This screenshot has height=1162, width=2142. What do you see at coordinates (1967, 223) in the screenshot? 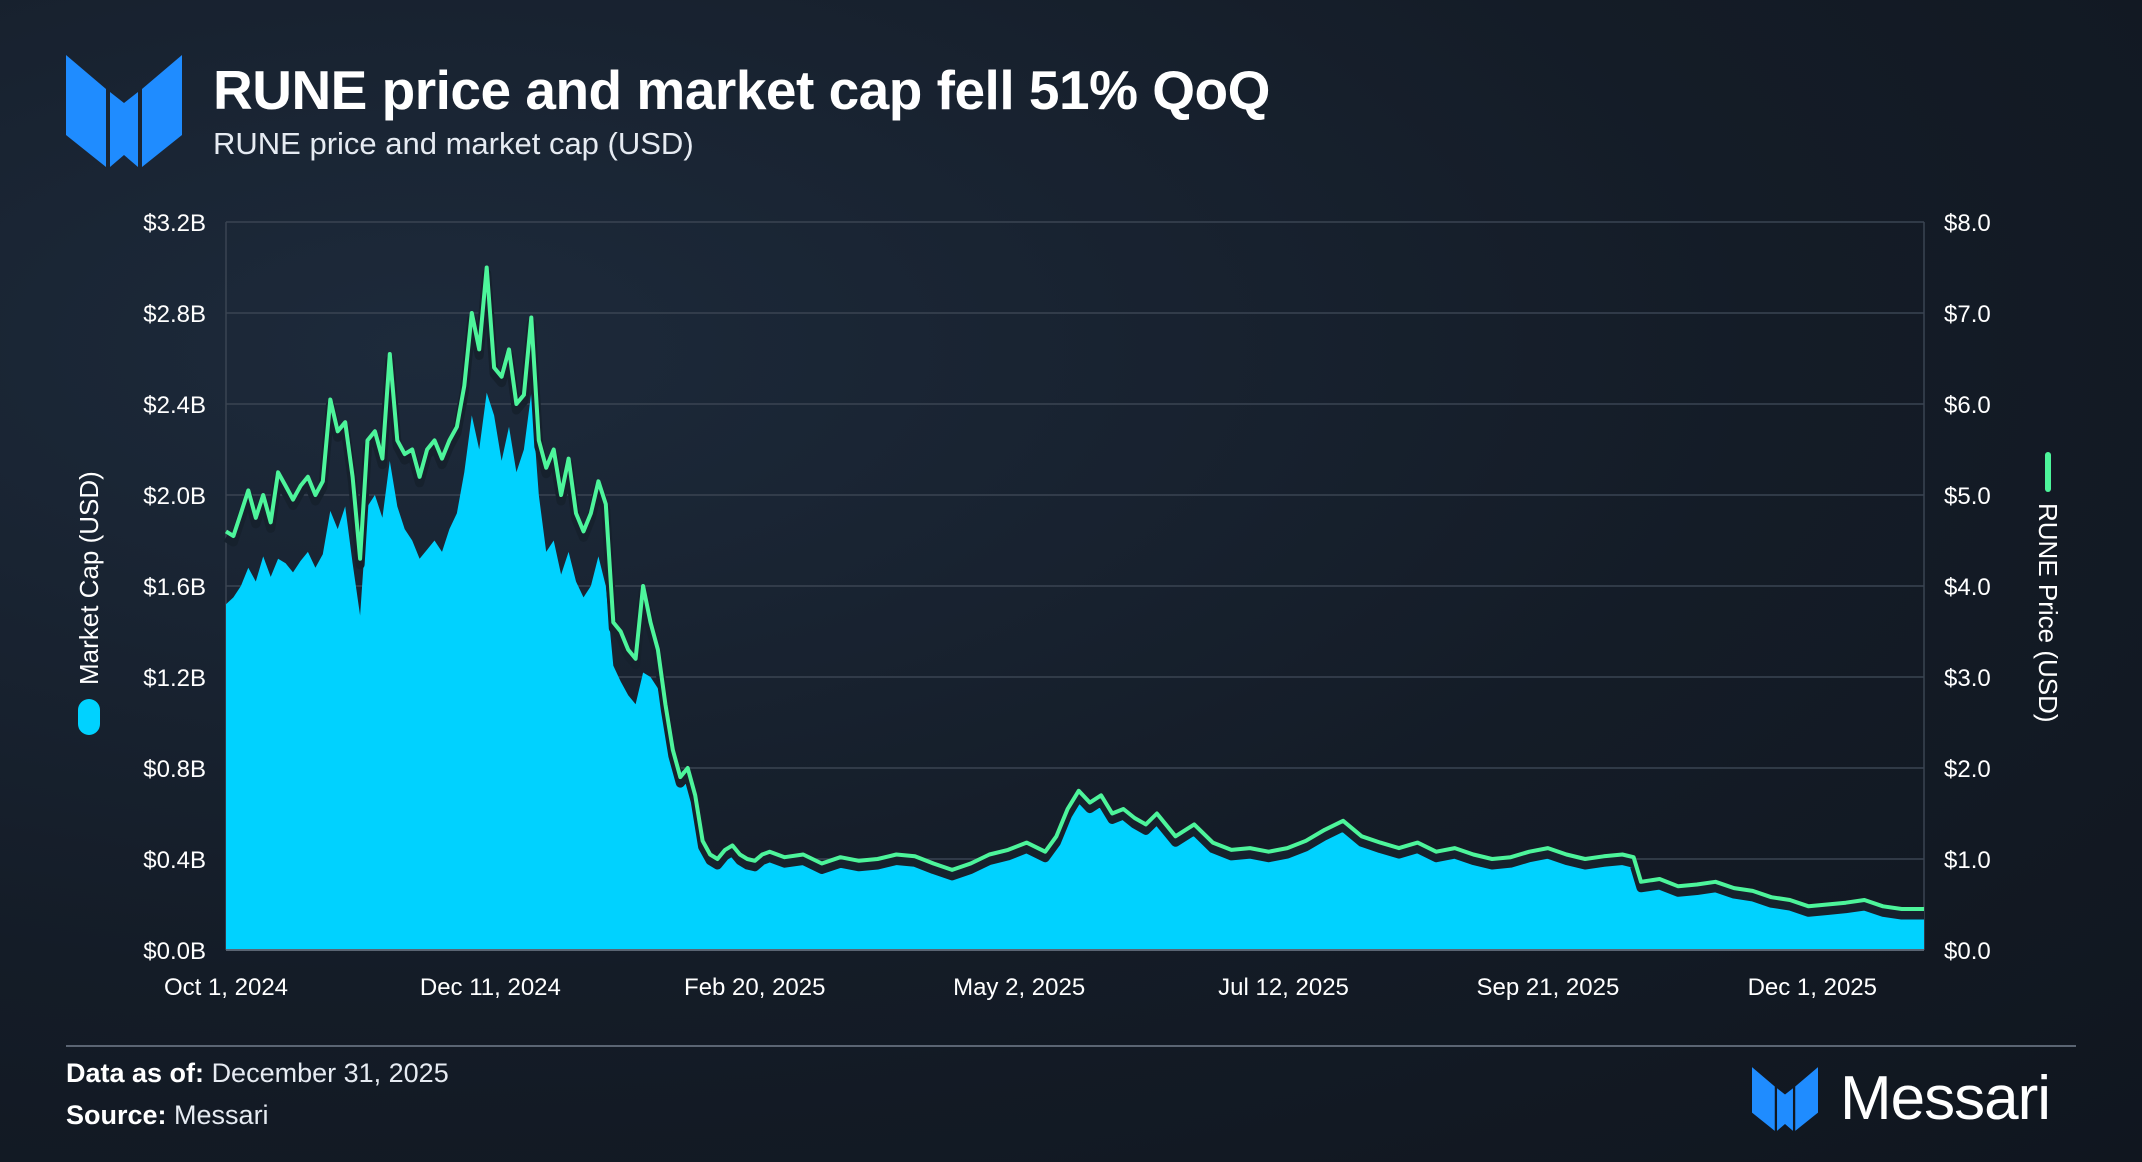
I see `right-tick-label: $8.0` at bounding box center [1967, 223].